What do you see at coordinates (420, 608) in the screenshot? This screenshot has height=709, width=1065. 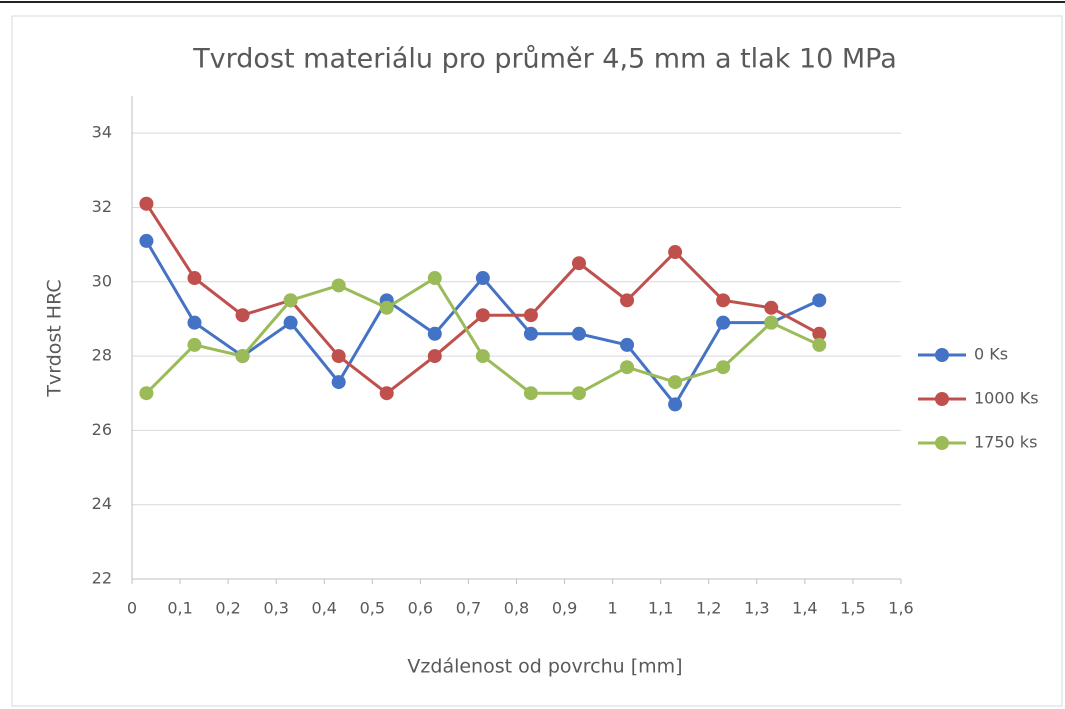 I see `x-tick-label: 0,6` at bounding box center [420, 608].